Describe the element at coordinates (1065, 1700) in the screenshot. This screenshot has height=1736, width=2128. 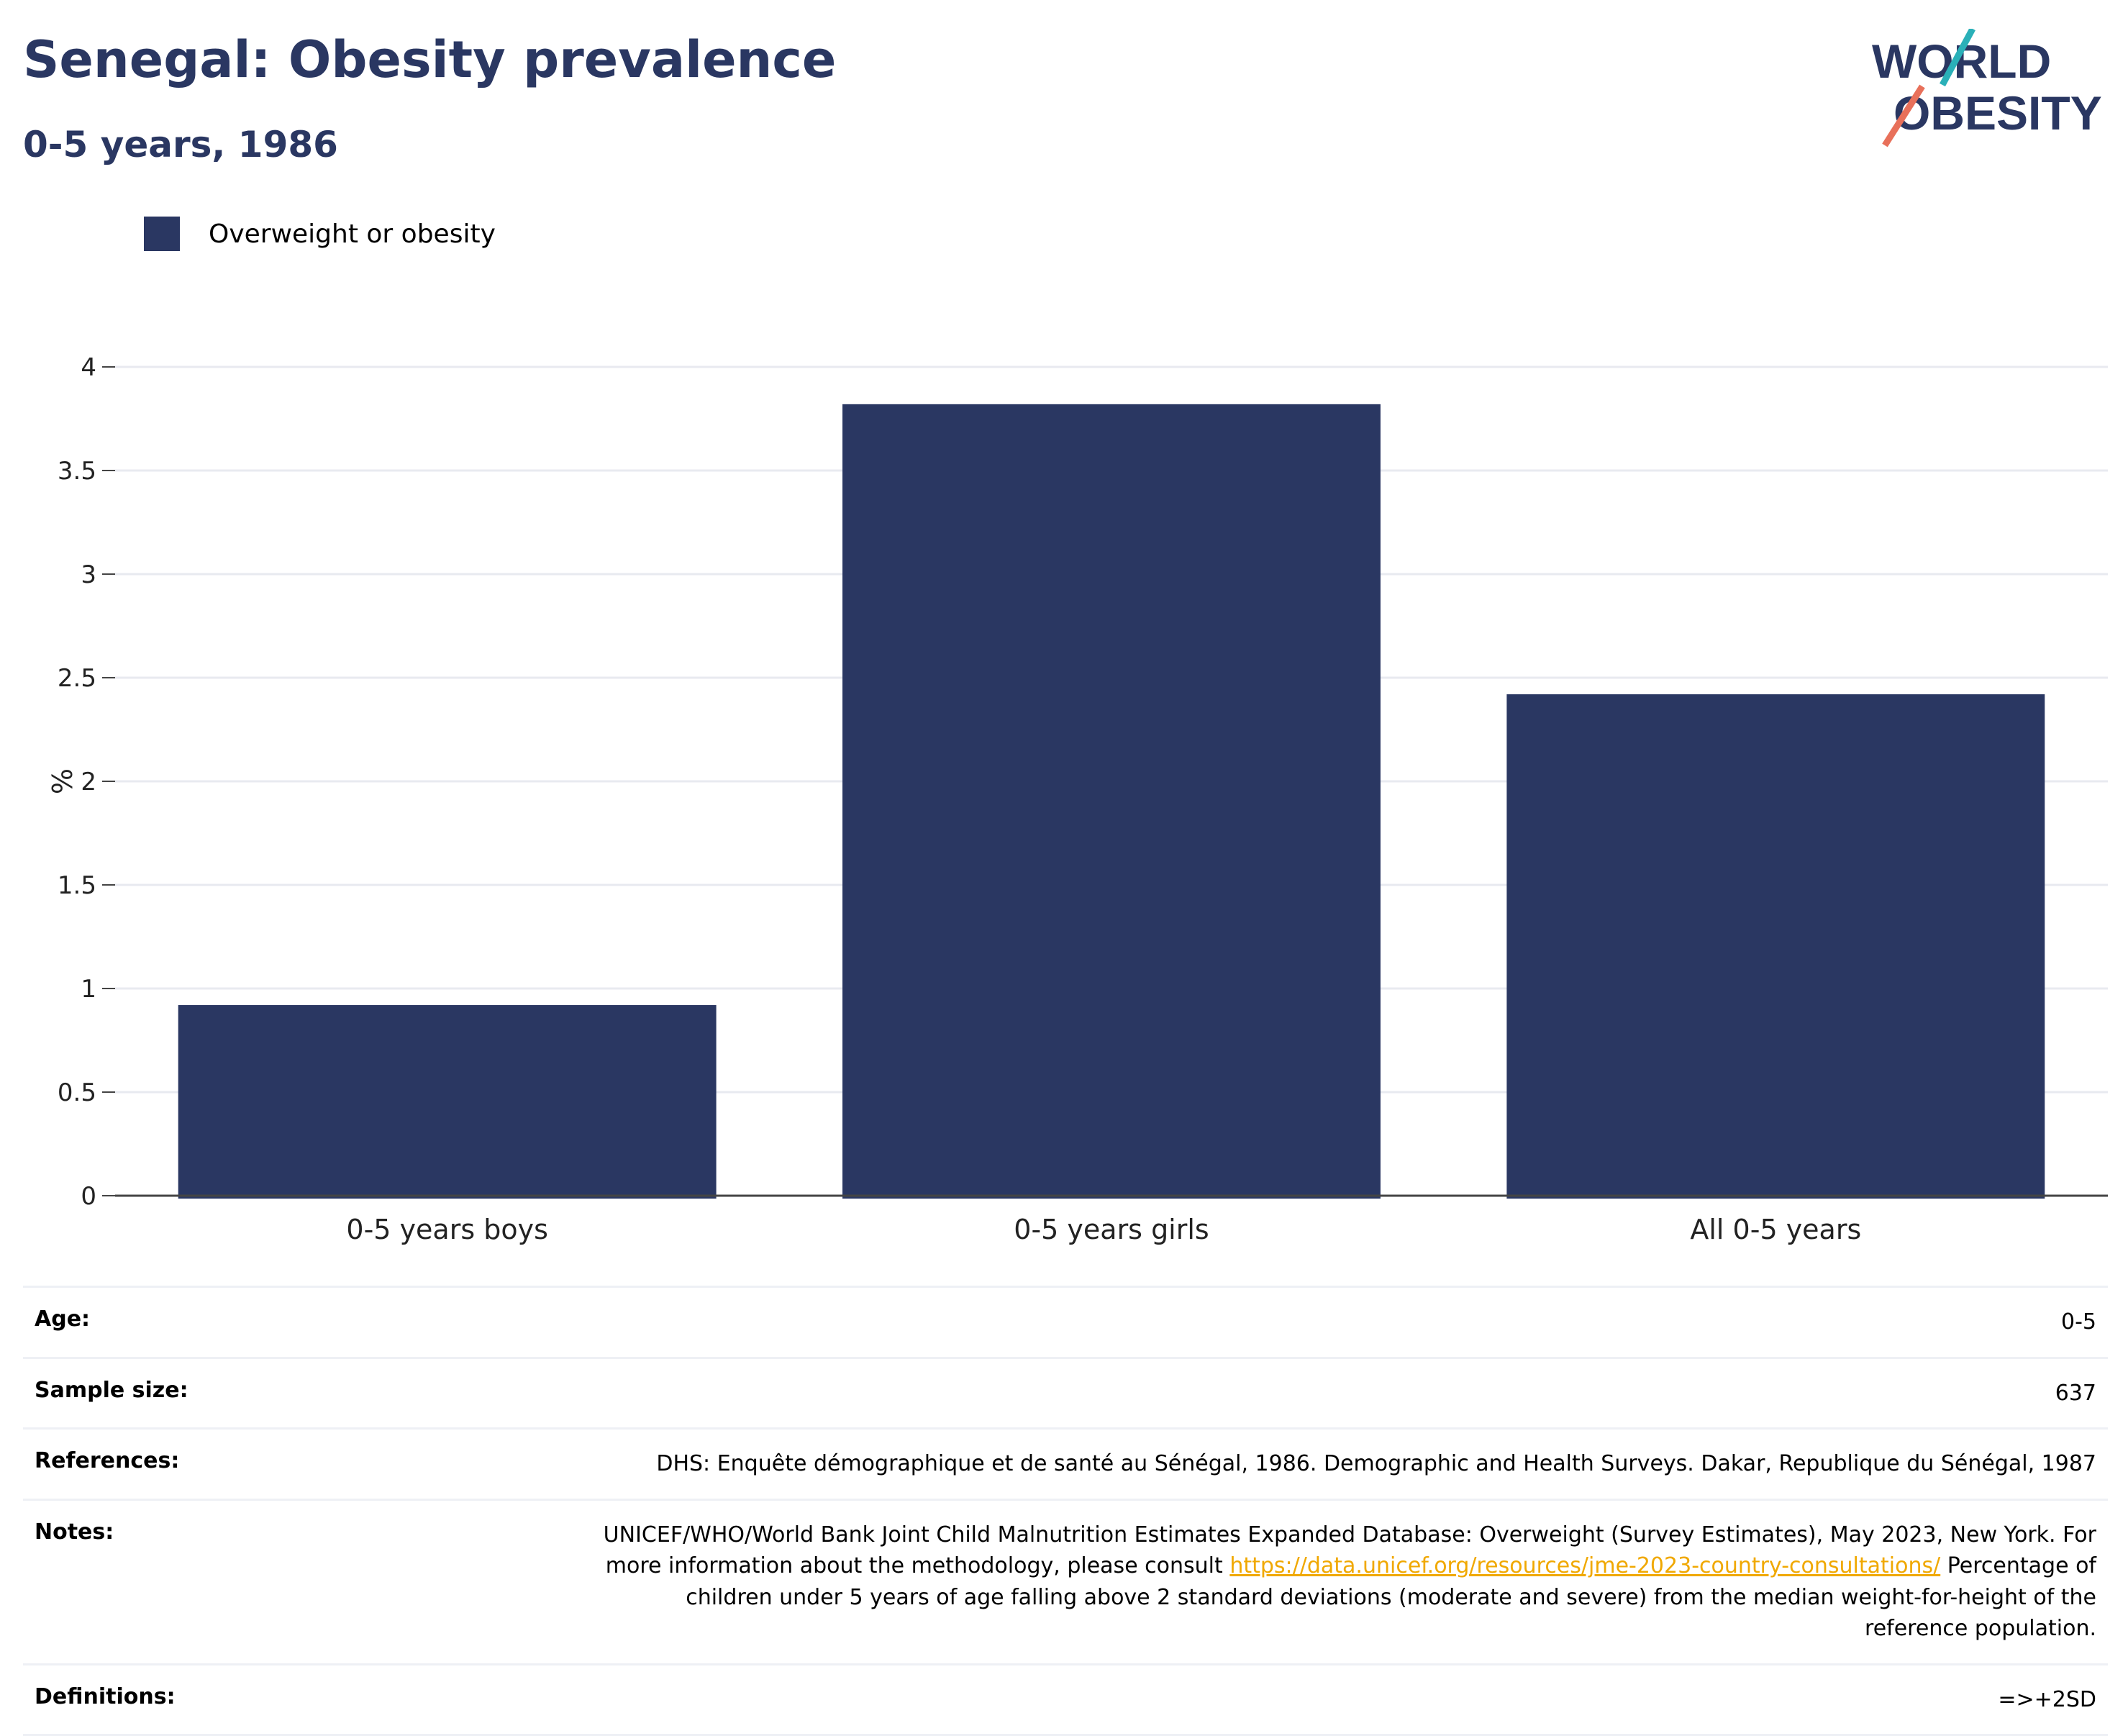
I see `meta-row-definitions: Definitions: =>+2SD` at that location.